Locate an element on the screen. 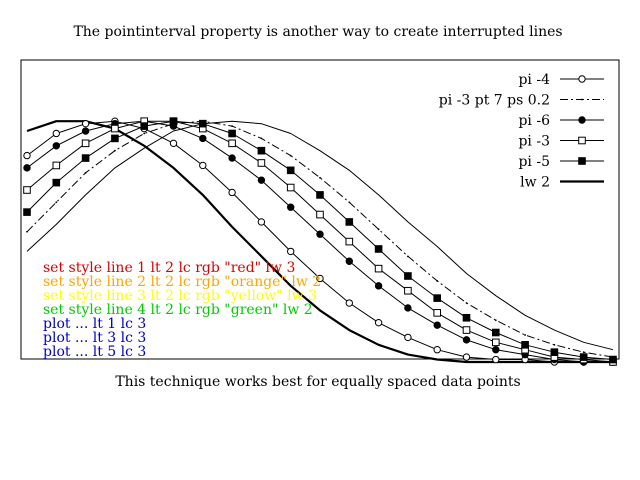 This screenshot has height=480, width=640. data-point-pi-3-pt-7-ps-0-2-key is located at coordinates (582, 99).